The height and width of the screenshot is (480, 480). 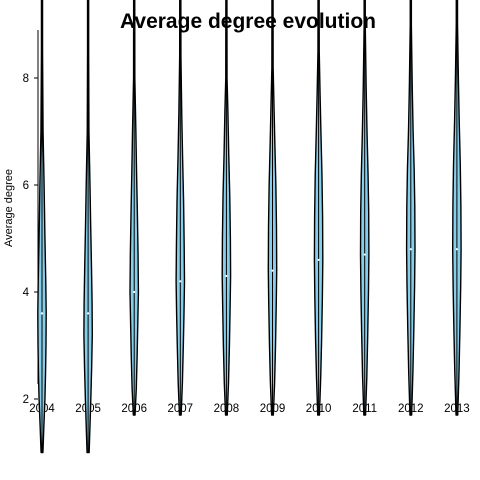 I want to click on y-tick-label: 8, so click(x=26, y=79).